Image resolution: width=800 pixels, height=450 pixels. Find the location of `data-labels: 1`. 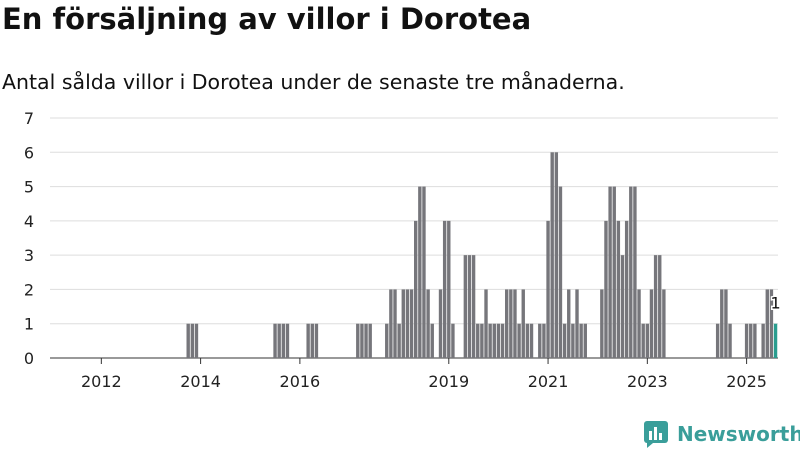

data-labels: 1 is located at coordinates (775, 303).